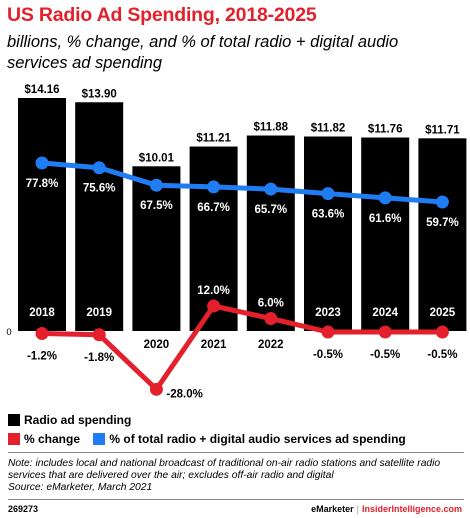 This screenshot has width=470, height=518. Describe the element at coordinates (8, 332) in the screenshot. I see `y-axis-zero-label: 0` at that location.